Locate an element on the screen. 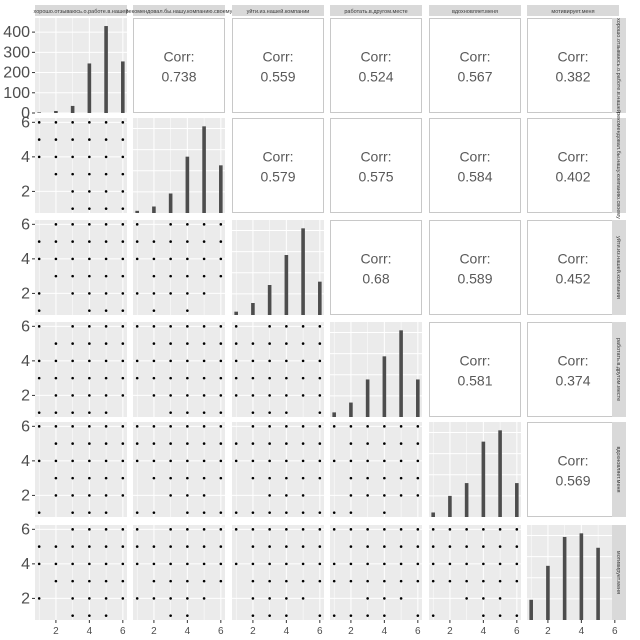 Image resolution: width=640 pixels, height=640 pixels. corr-value: 0.579 is located at coordinates (277, 177).